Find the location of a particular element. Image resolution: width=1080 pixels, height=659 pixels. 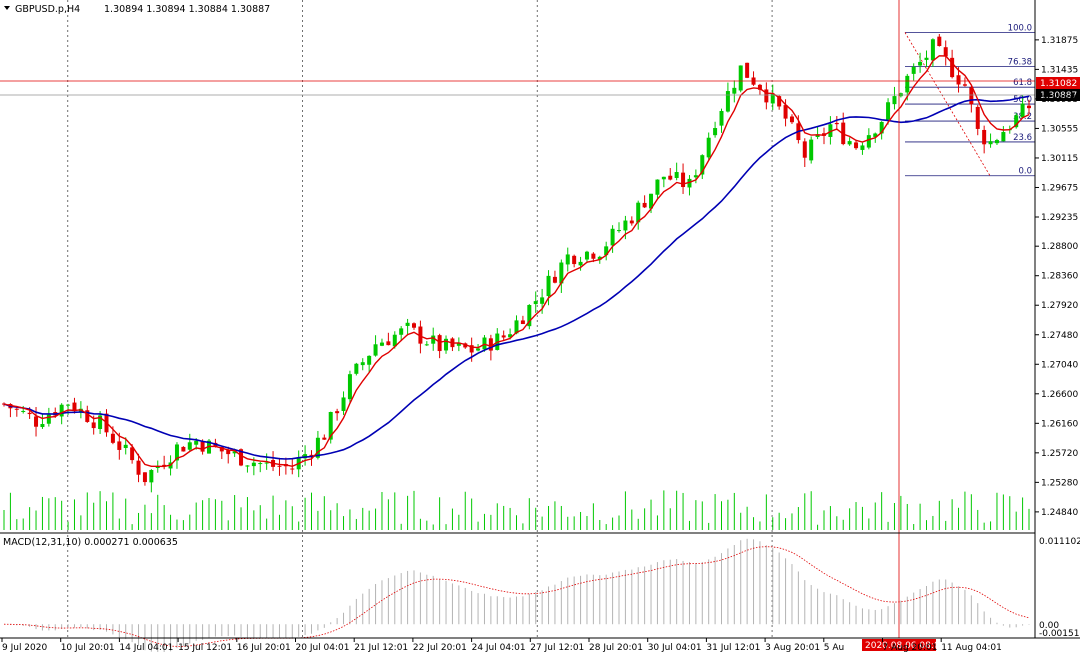

time-tick-label: 3 Aug 20:01 is located at coordinates (792, 648).